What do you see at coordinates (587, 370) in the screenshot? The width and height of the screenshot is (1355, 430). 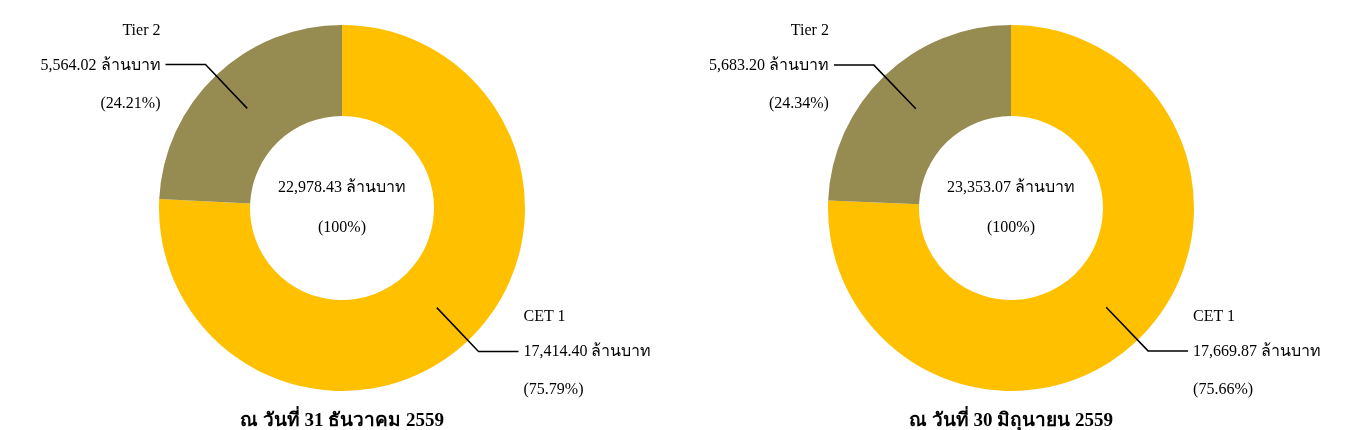 I see `text: 17,414.40 ล้านบาท (75.79%)` at bounding box center [587, 370].